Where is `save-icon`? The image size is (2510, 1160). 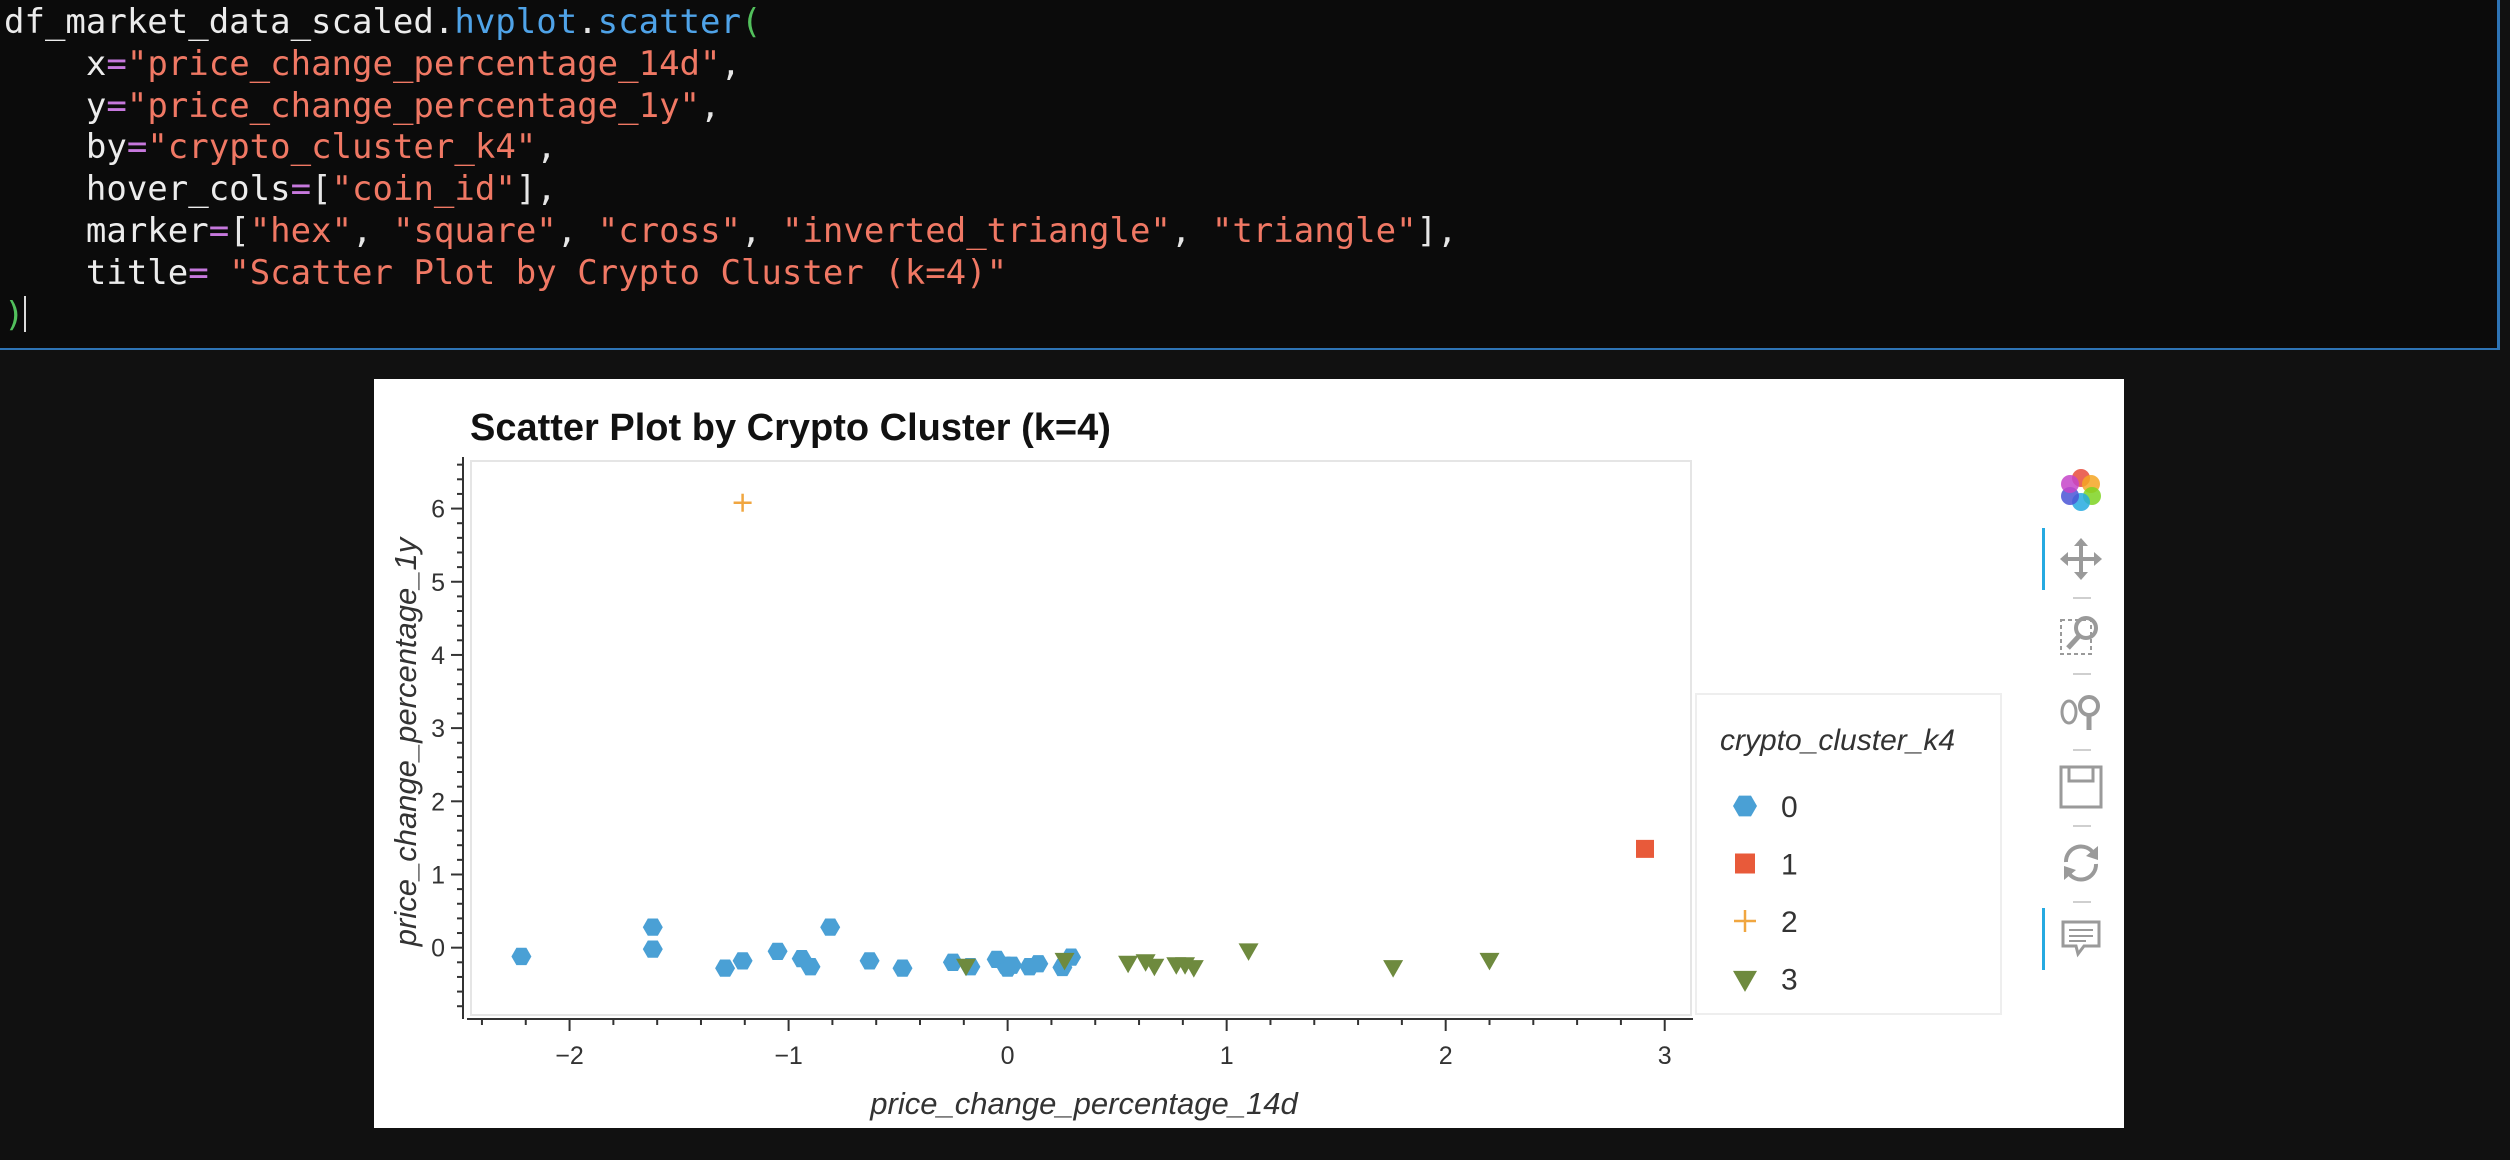
save-icon is located at coordinates (2081, 787).